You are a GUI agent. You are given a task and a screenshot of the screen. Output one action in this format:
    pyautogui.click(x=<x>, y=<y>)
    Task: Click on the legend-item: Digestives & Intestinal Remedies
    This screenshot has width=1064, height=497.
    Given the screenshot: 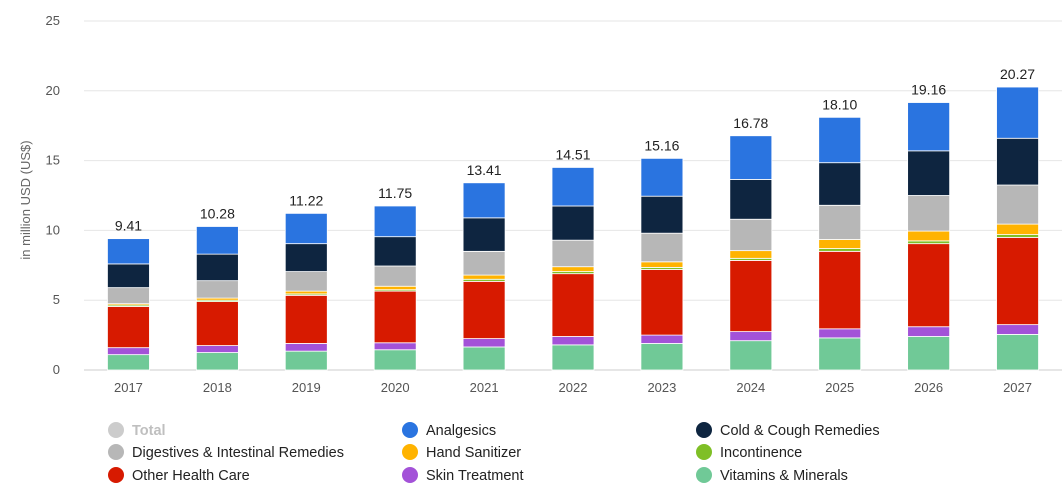 What is the action you would take?
    pyautogui.click(x=226, y=452)
    